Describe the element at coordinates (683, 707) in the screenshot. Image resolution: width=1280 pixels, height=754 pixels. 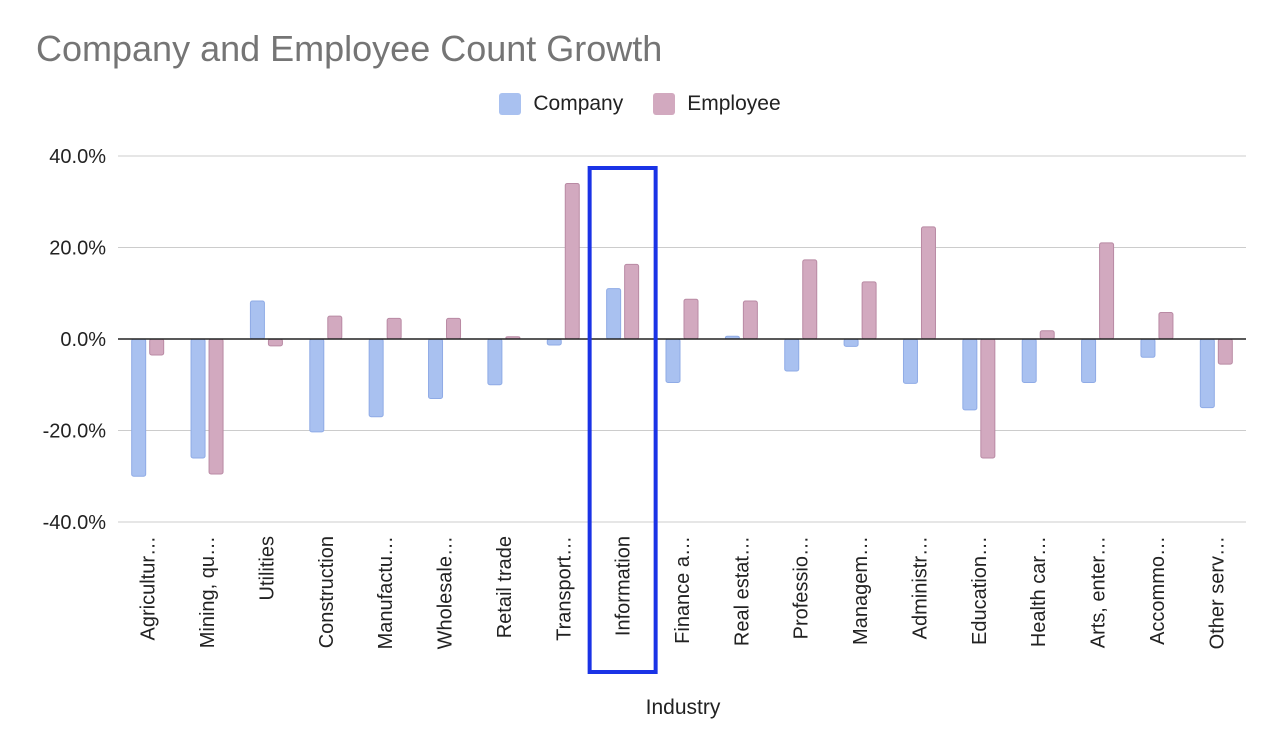
I see `x-axis-label: Industry` at that location.